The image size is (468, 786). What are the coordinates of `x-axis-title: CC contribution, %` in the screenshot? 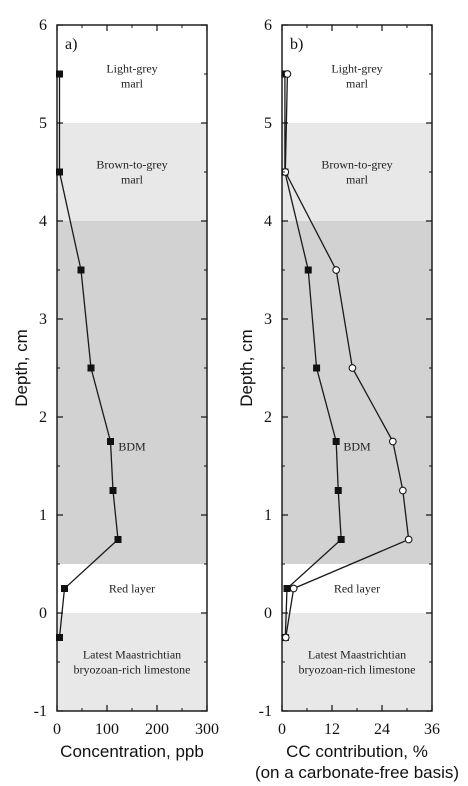 It's located at (357, 751).